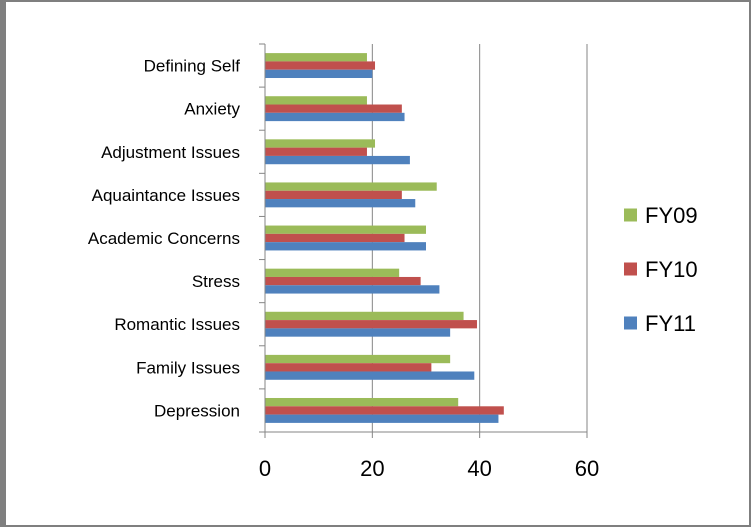 The image size is (751, 529). What do you see at coordinates (362, 402) in the screenshot?
I see `bar-depression-fy09` at bounding box center [362, 402].